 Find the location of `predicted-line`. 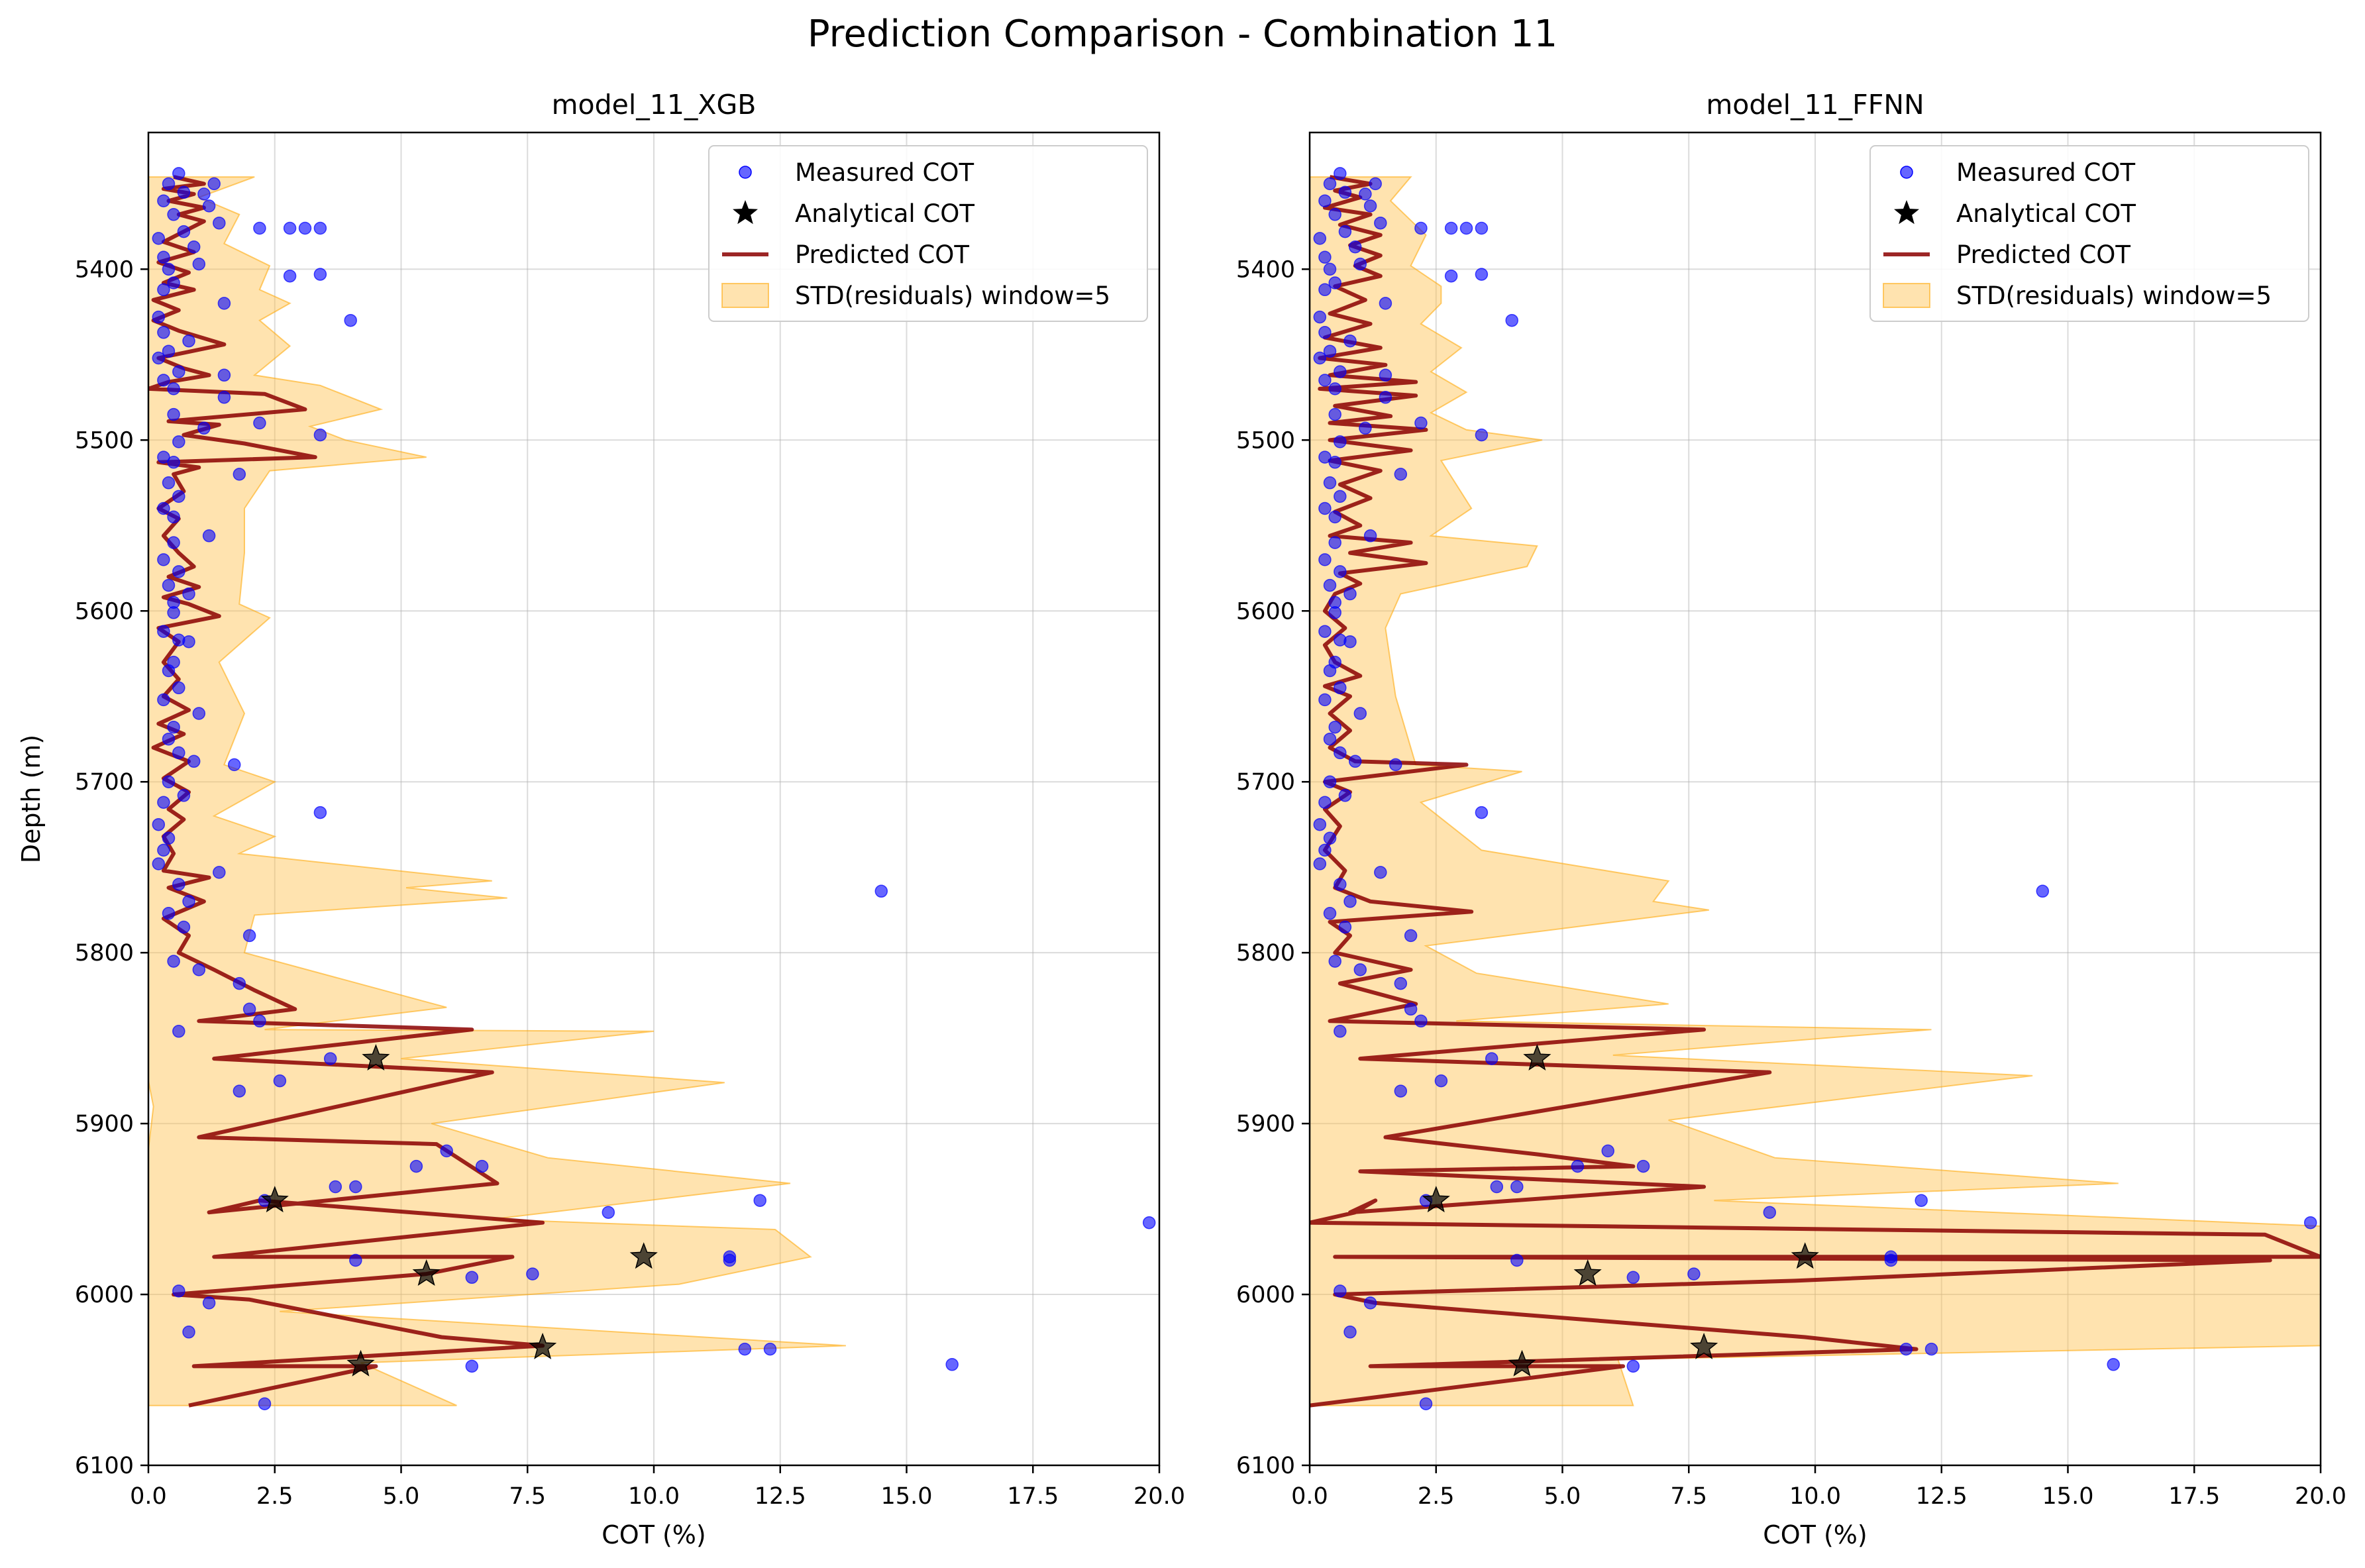

predicted-line is located at coordinates (346, 791).